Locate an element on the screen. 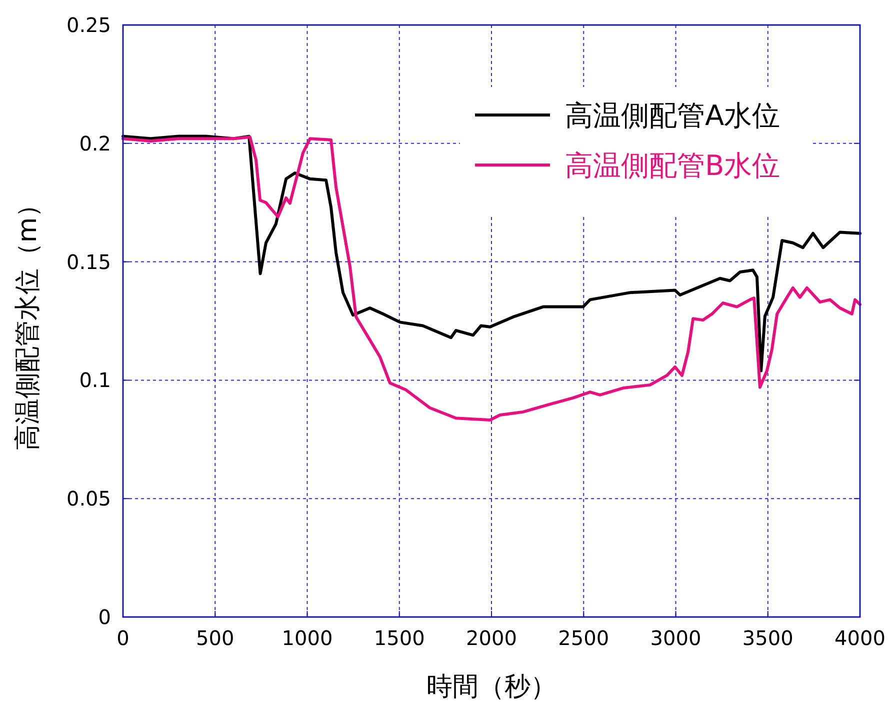 This screenshot has height=704, width=891. y-tick-label: 0.15 is located at coordinates (88, 262).